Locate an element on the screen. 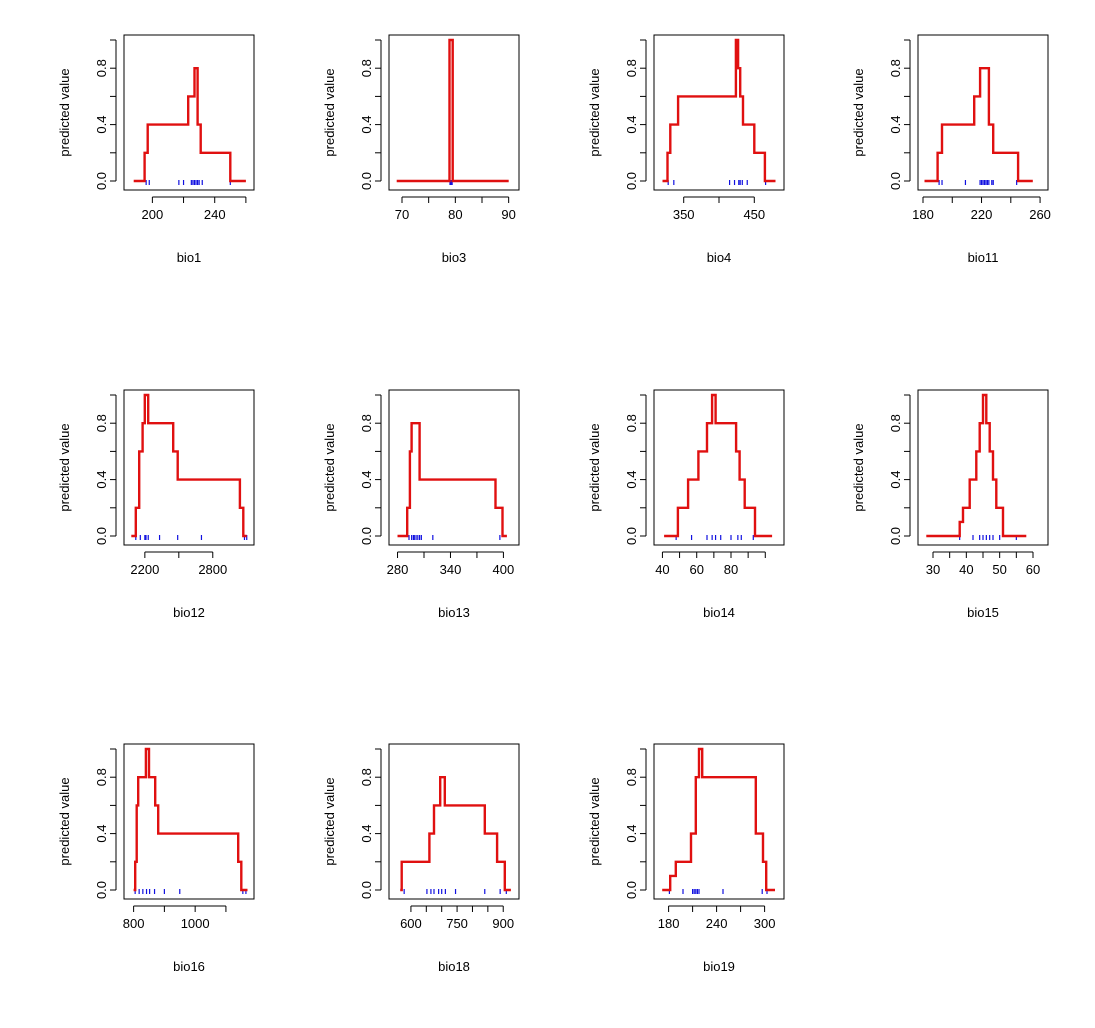 This screenshot has height=1028, width=1095. x-axis-label: bio14 is located at coordinates (719, 612).